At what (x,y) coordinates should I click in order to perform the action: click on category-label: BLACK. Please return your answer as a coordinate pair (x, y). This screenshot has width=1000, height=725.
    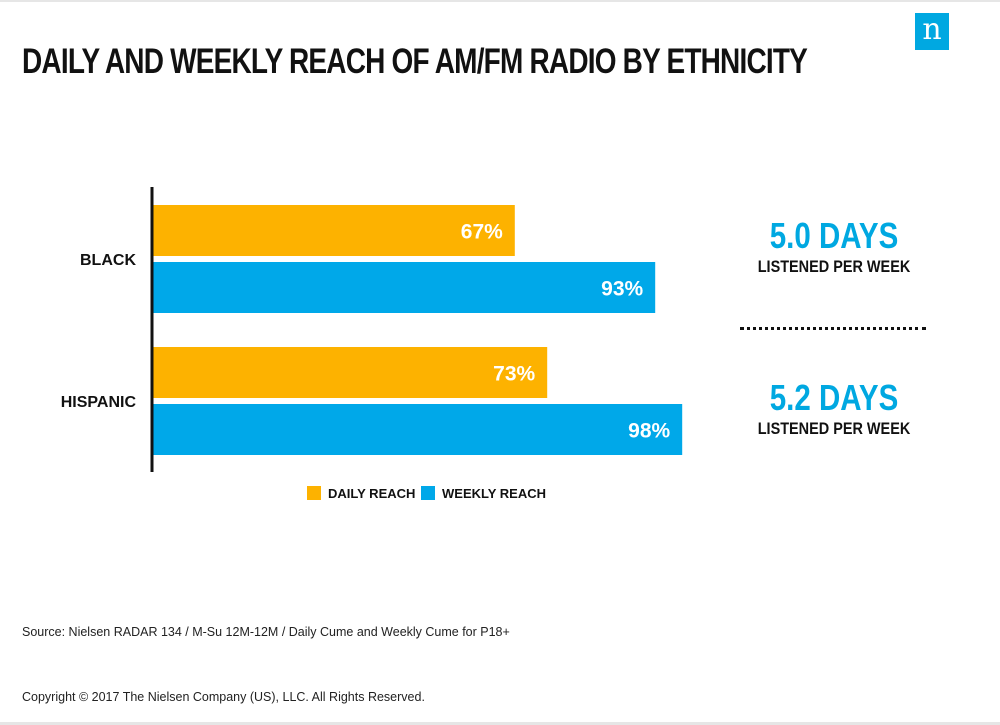
    Looking at the image, I should click on (108, 260).